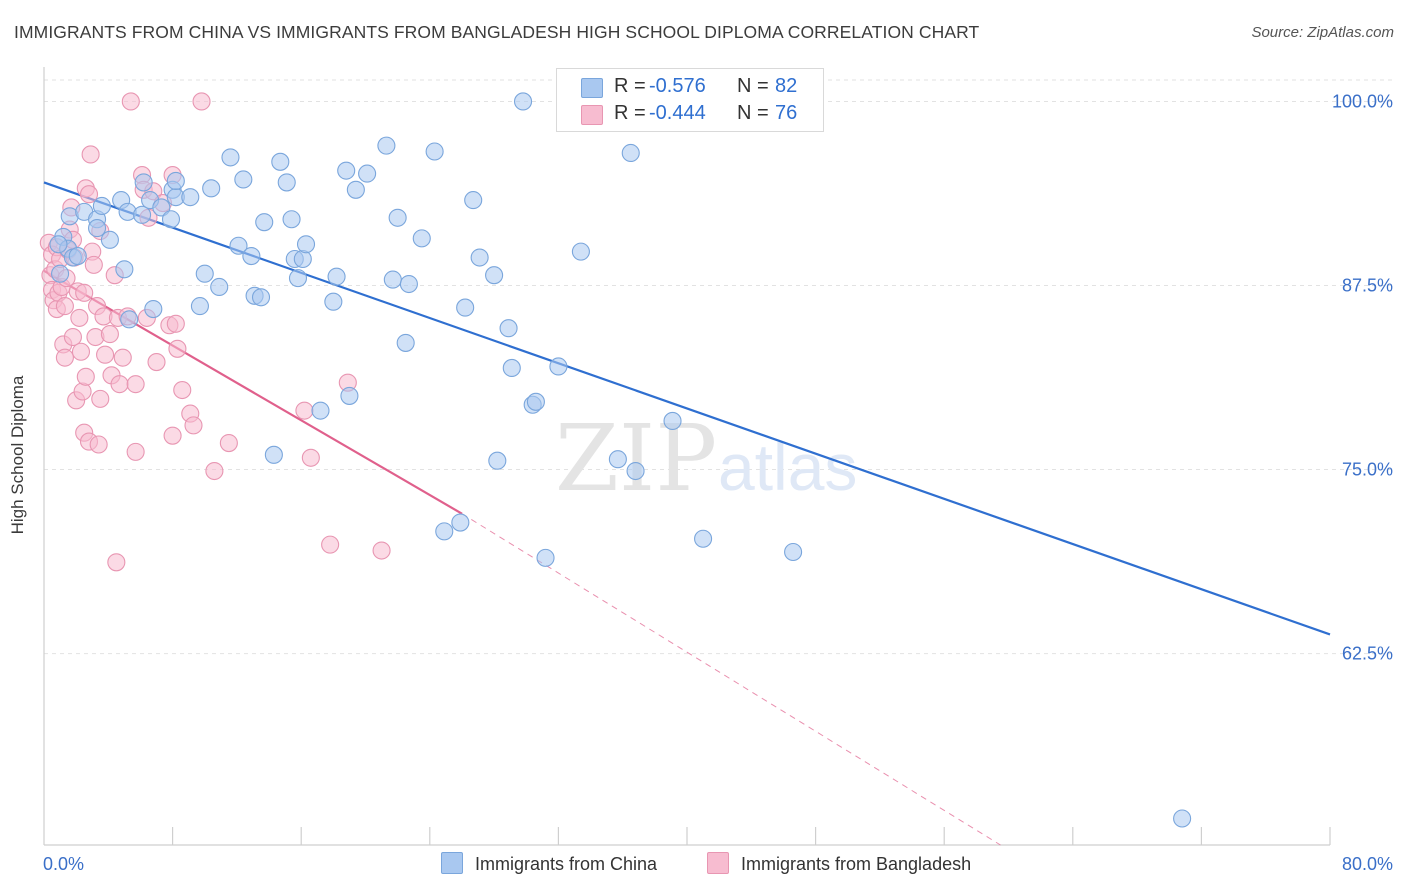 Image resolution: width=1406 pixels, height=892 pixels. Describe the element at coordinates (566, 864) in the screenshot. I see `legend-china-label: Immigrants from China` at that location.